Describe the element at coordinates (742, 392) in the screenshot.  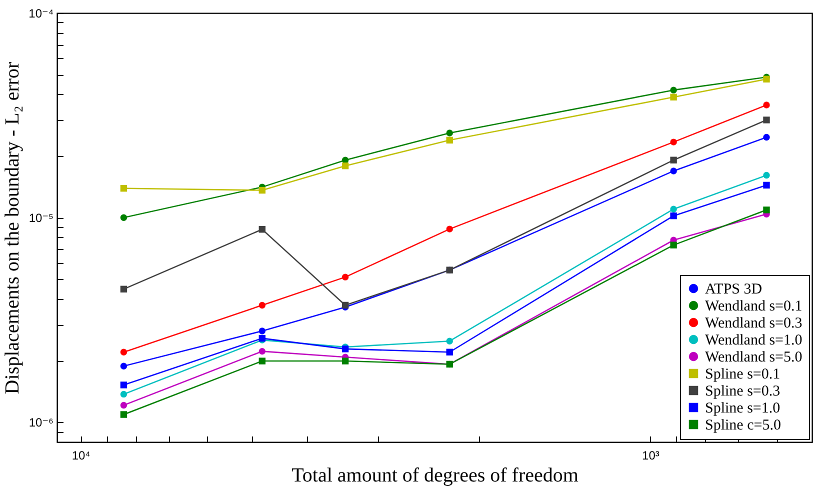
I see `legend-label: Spline s=0.3` at that location.